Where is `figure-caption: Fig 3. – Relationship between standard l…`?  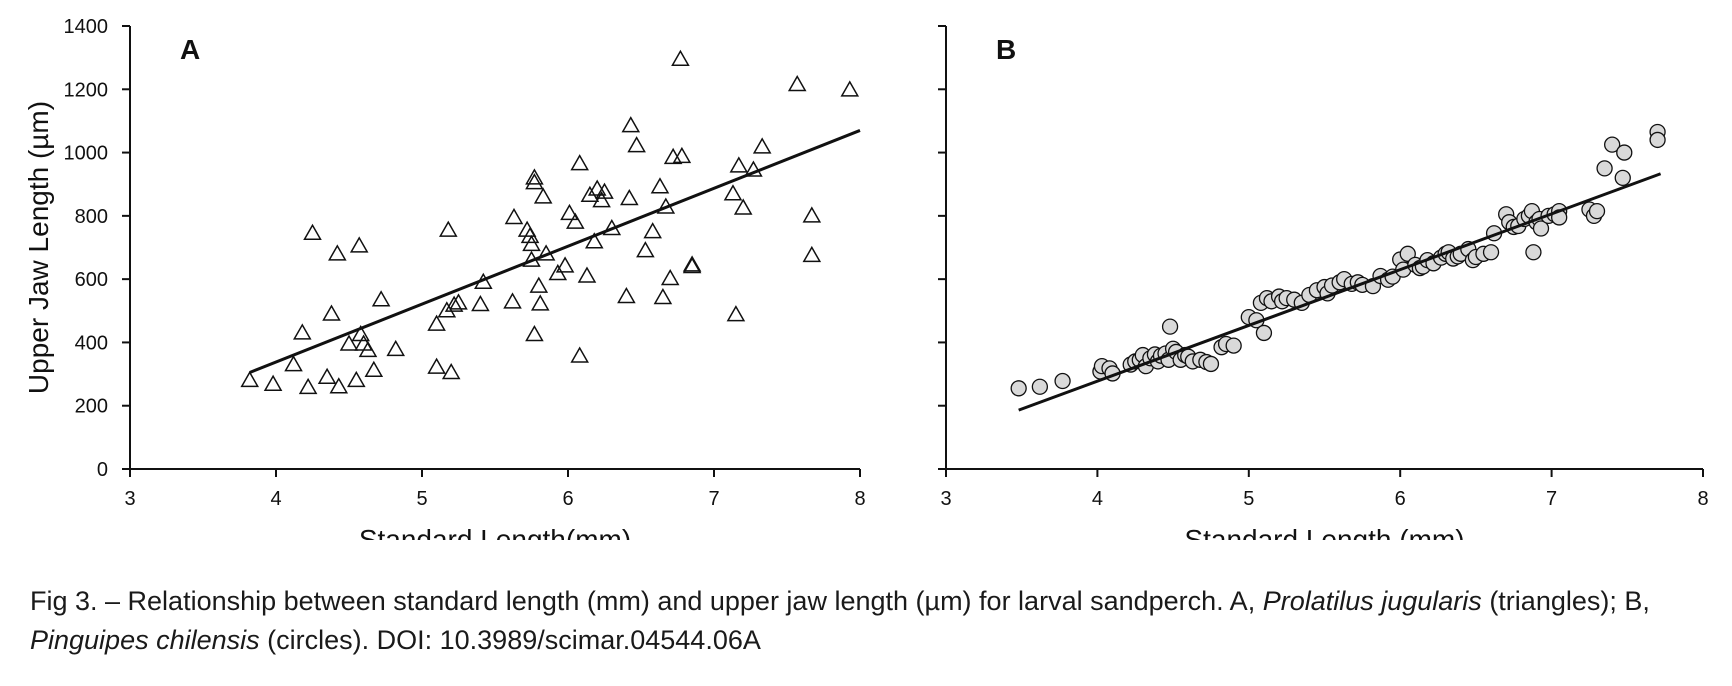
figure-caption: Fig 3. – Relationship between standard l… is located at coordinates (860, 621).